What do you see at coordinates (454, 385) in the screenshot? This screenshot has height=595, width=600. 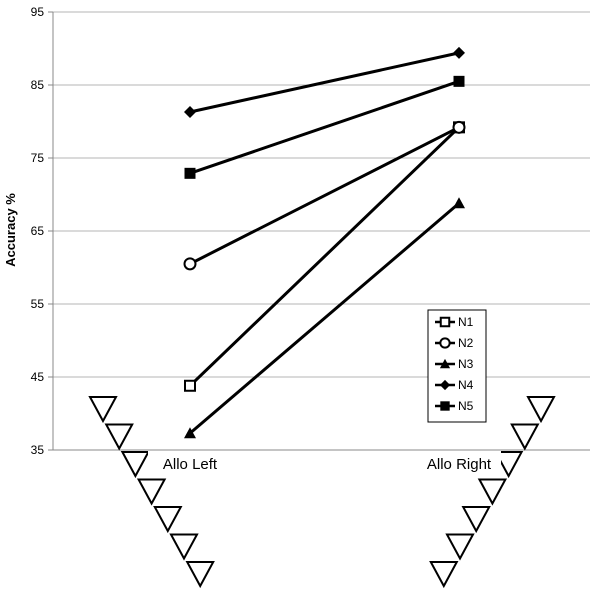 I see `legend-item: N4` at bounding box center [454, 385].